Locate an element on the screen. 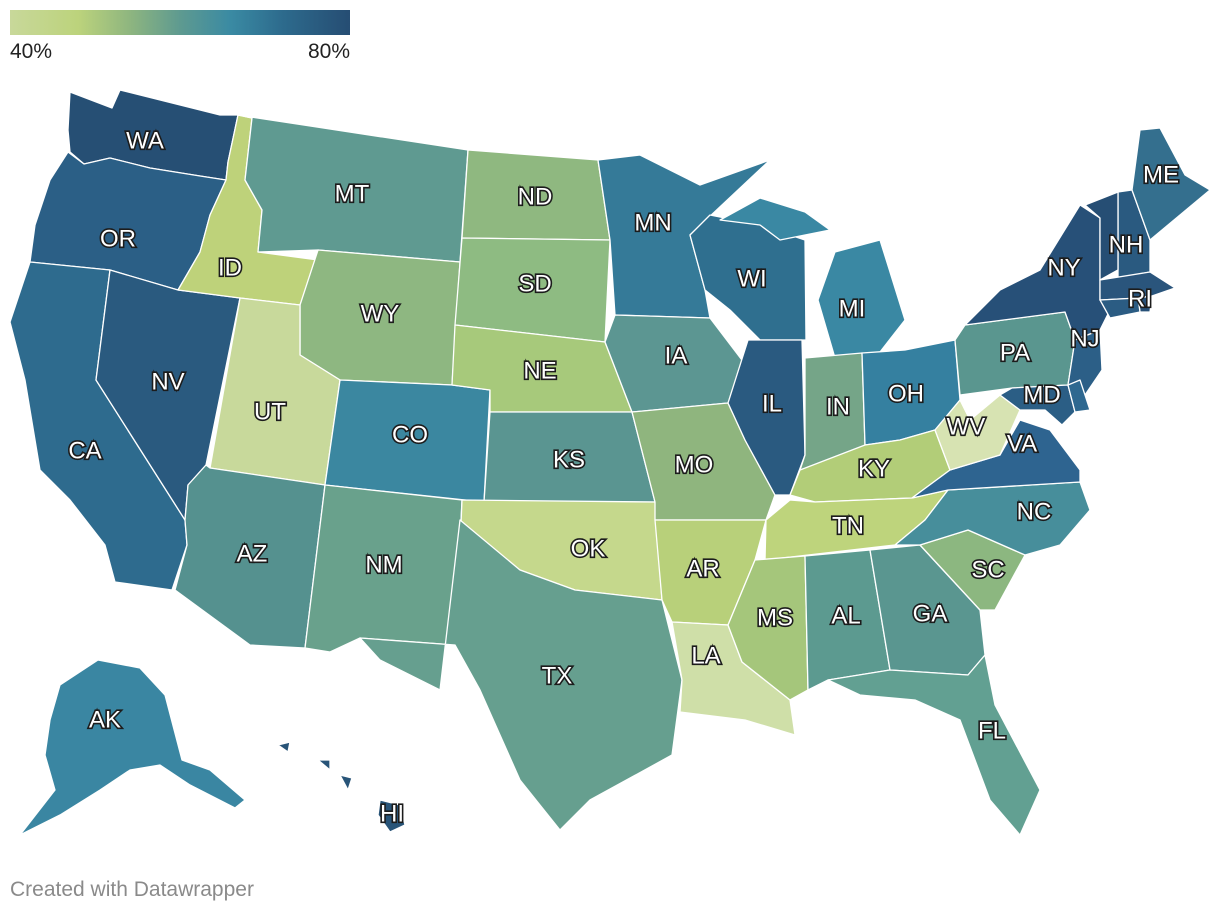  state-label-oh: OH is located at coordinates (906, 393).